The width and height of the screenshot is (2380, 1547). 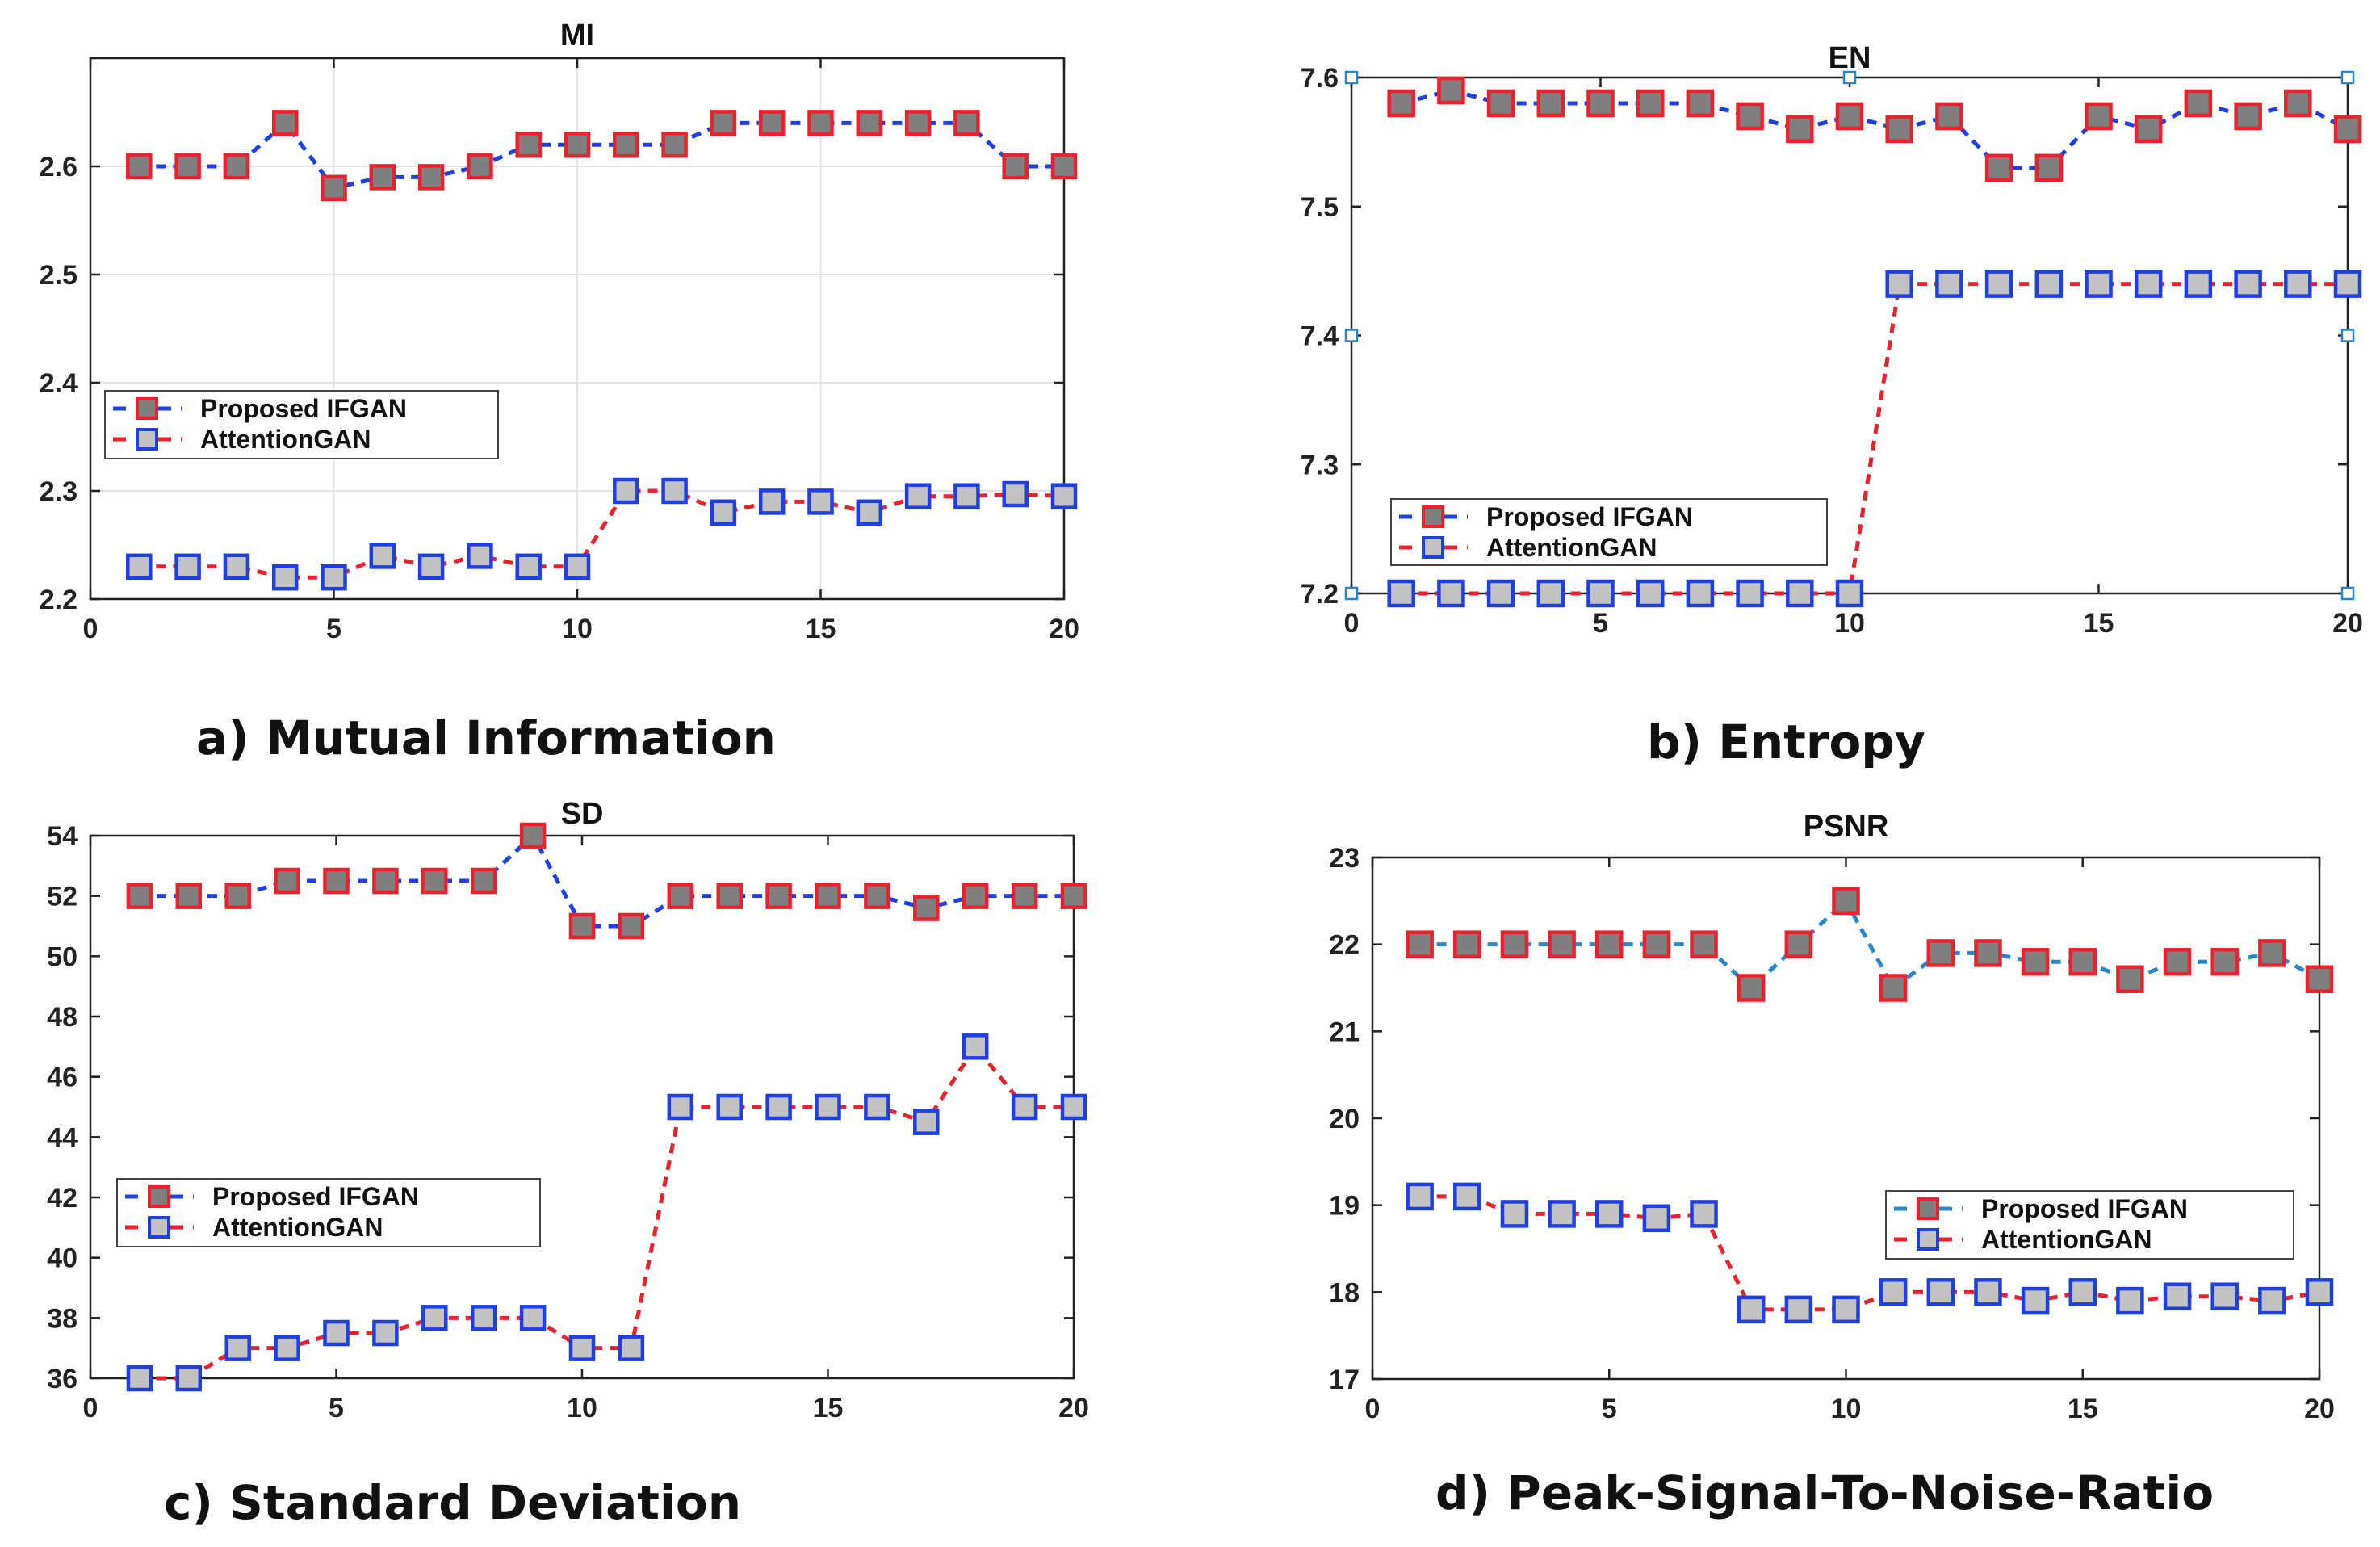 What do you see at coordinates (453, 1502) in the screenshot?
I see `caption-standard-deviation: c) Standard Deviation` at bounding box center [453, 1502].